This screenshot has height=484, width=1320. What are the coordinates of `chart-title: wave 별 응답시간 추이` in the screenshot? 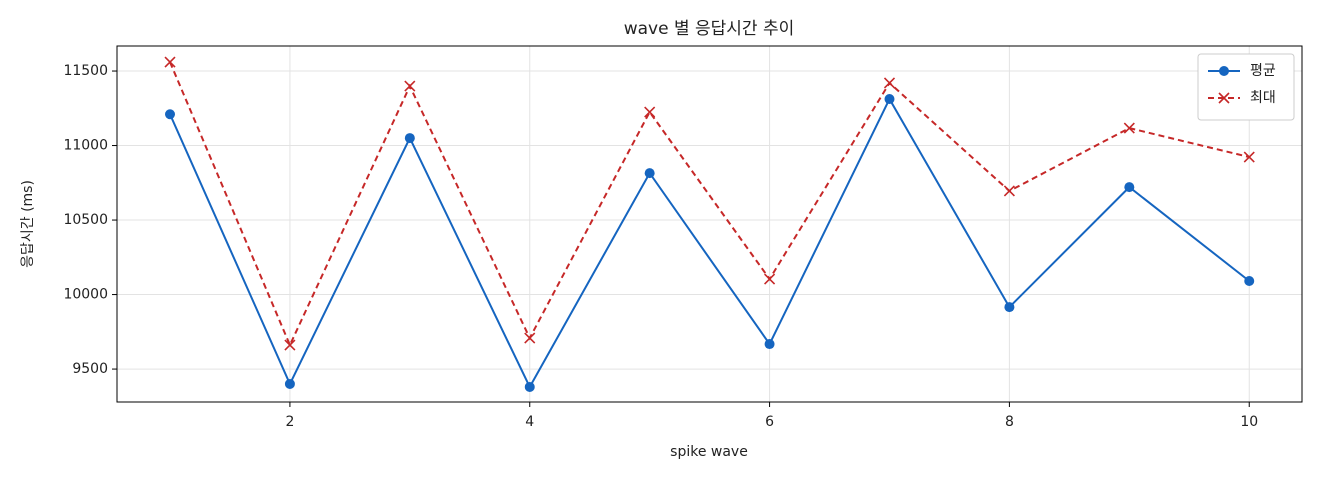 It's located at (709, 29).